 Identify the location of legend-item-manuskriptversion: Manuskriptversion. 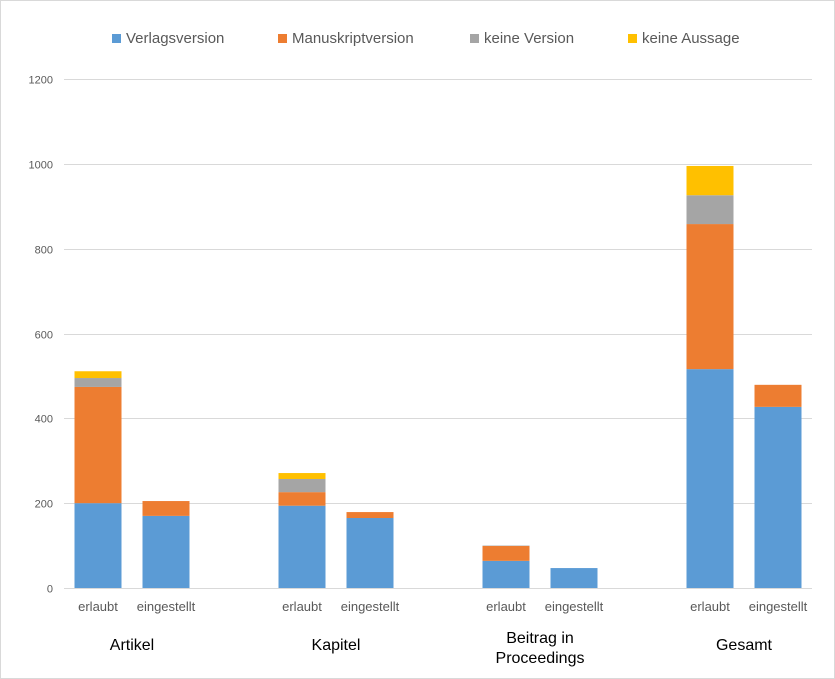
(346, 38).